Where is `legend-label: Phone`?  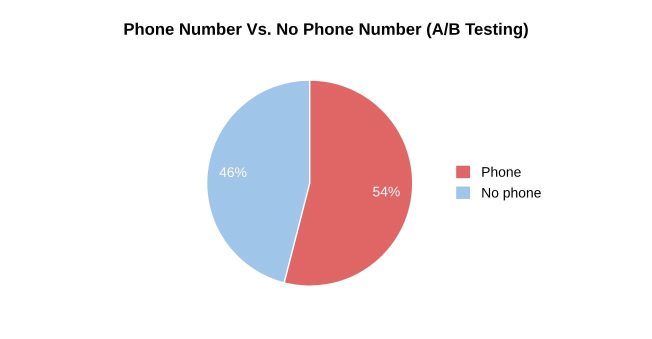
legend-label: Phone is located at coordinates (501, 171).